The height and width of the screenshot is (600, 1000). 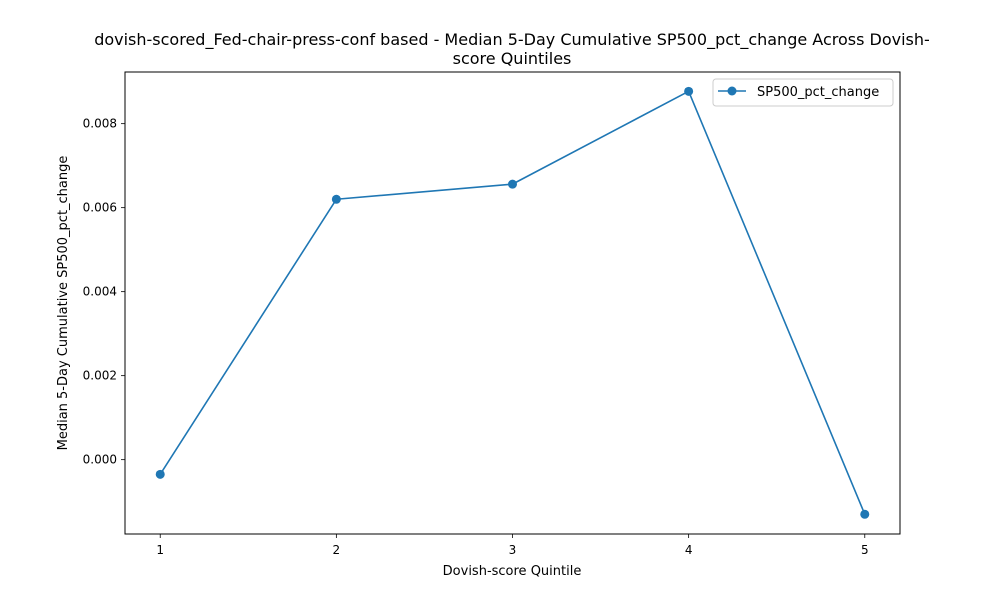 I want to click on y-tick-label-1: 0.002, so click(x=100, y=376).